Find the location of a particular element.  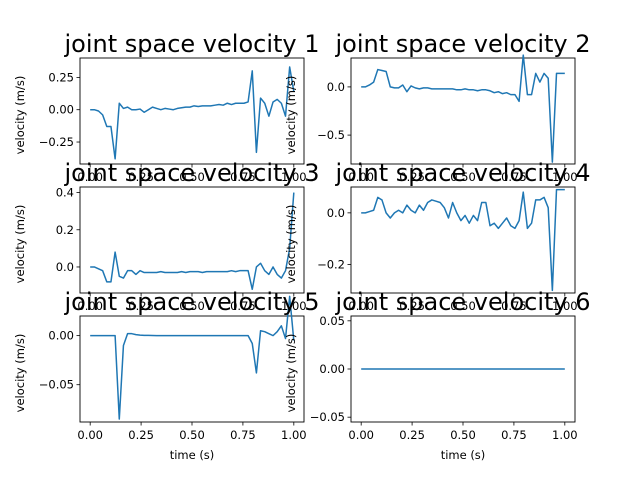

subplot-3-y-tick-label: 0.0 is located at coordinates (65, 267).